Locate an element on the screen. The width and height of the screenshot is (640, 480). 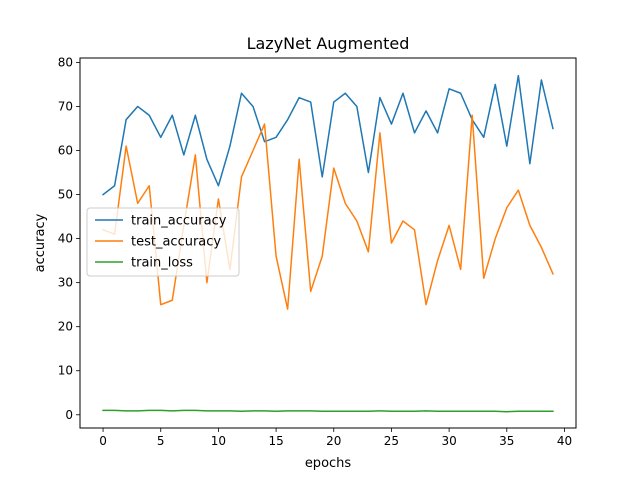
x-tick-label: 25 is located at coordinates (391, 441).